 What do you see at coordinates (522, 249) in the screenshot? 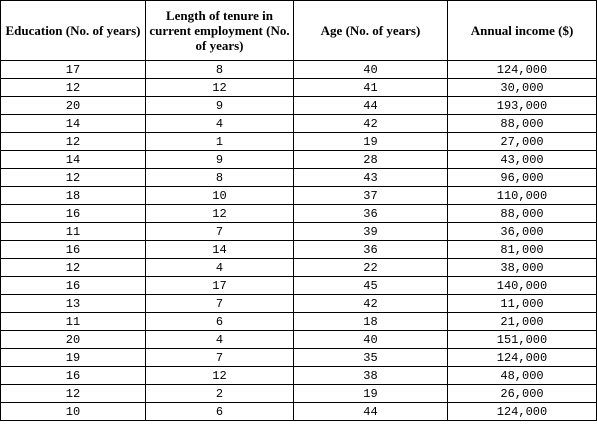
I see `cell-income: 81,000` at bounding box center [522, 249].